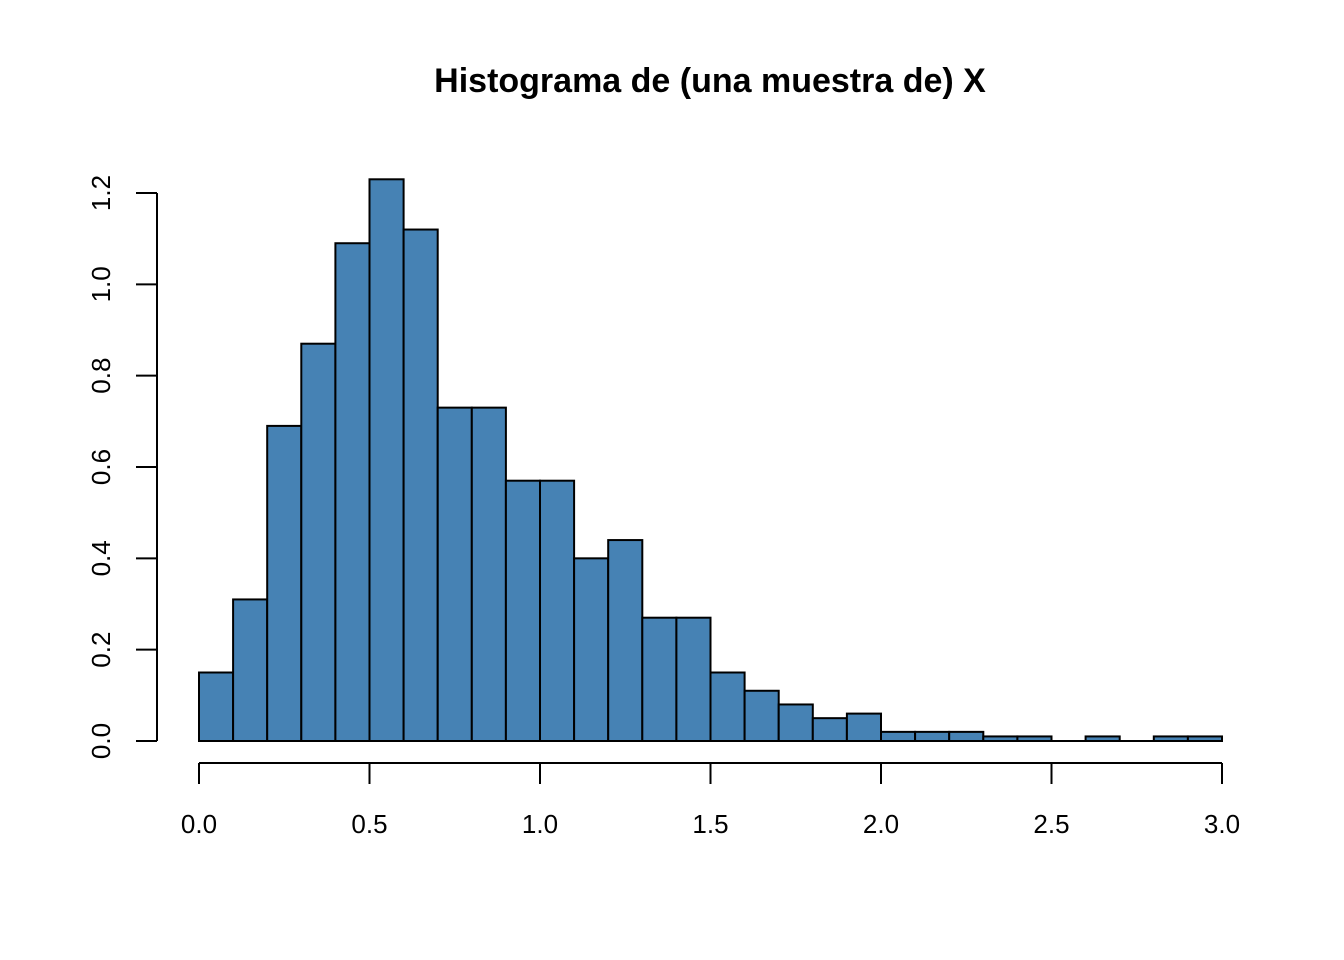  What do you see at coordinates (101, 650) in the screenshot?
I see `y-tick-label: 0.2` at bounding box center [101, 650].